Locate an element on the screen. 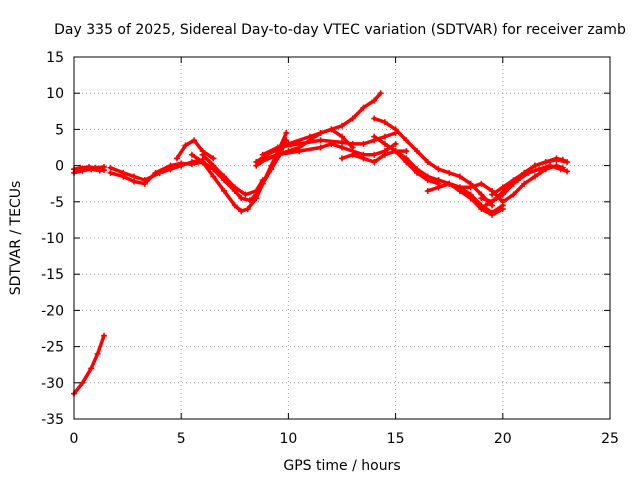 Image resolution: width=640 pixels, height=480 pixels. x-axis-label: GPS time / hours is located at coordinates (341, 466).